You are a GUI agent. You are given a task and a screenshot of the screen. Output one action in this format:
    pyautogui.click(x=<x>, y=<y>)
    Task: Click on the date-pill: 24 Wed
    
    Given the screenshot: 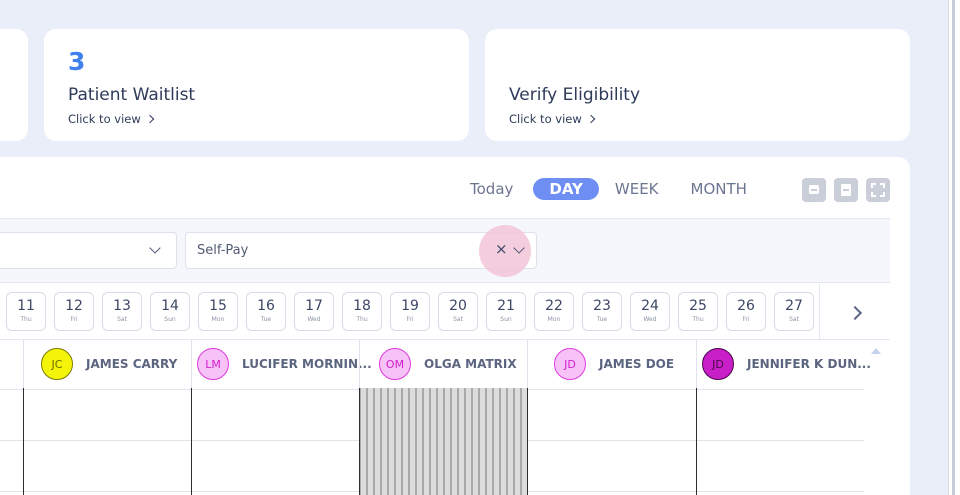 What is the action you would take?
    pyautogui.click(x=650, y=311)
    